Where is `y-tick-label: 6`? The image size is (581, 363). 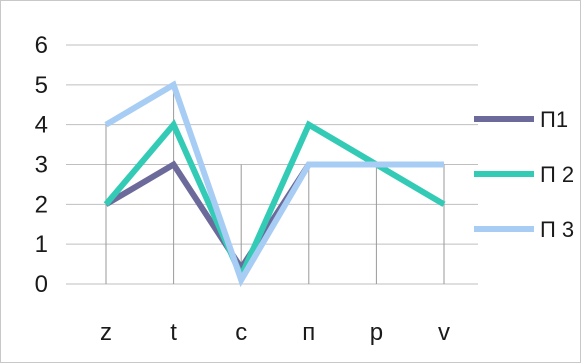 y-tick-label: 6 is located at coordinates (41, 45).